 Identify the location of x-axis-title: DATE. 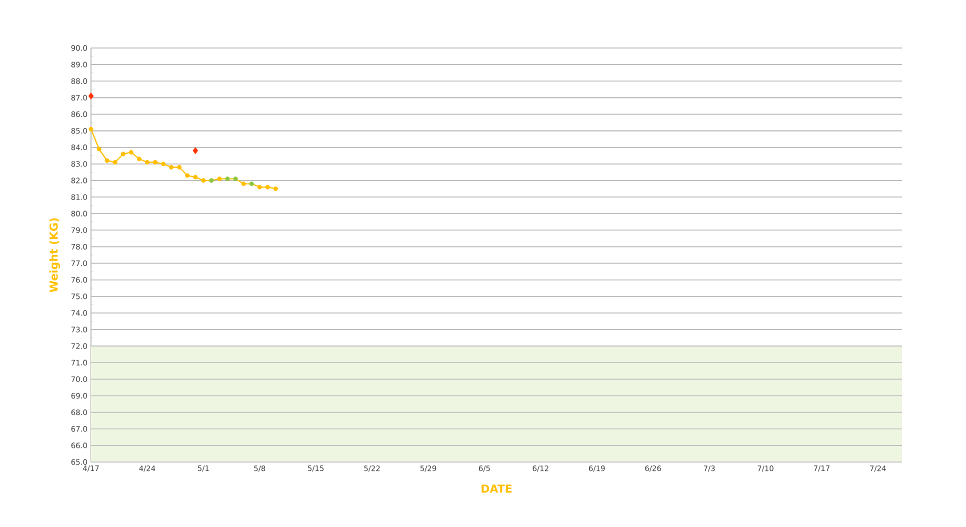
(497, 488).